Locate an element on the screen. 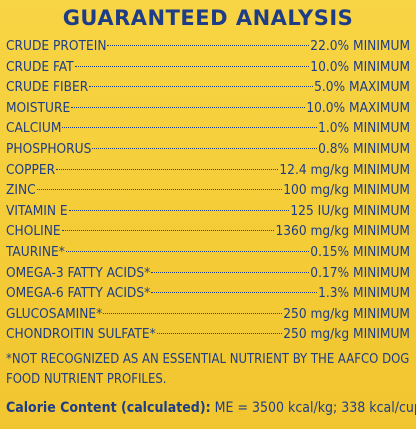 This screenshot has height=429, width=416. panel-title: GUARANTEED ANALYSIS is located at coordinates (208, 18).